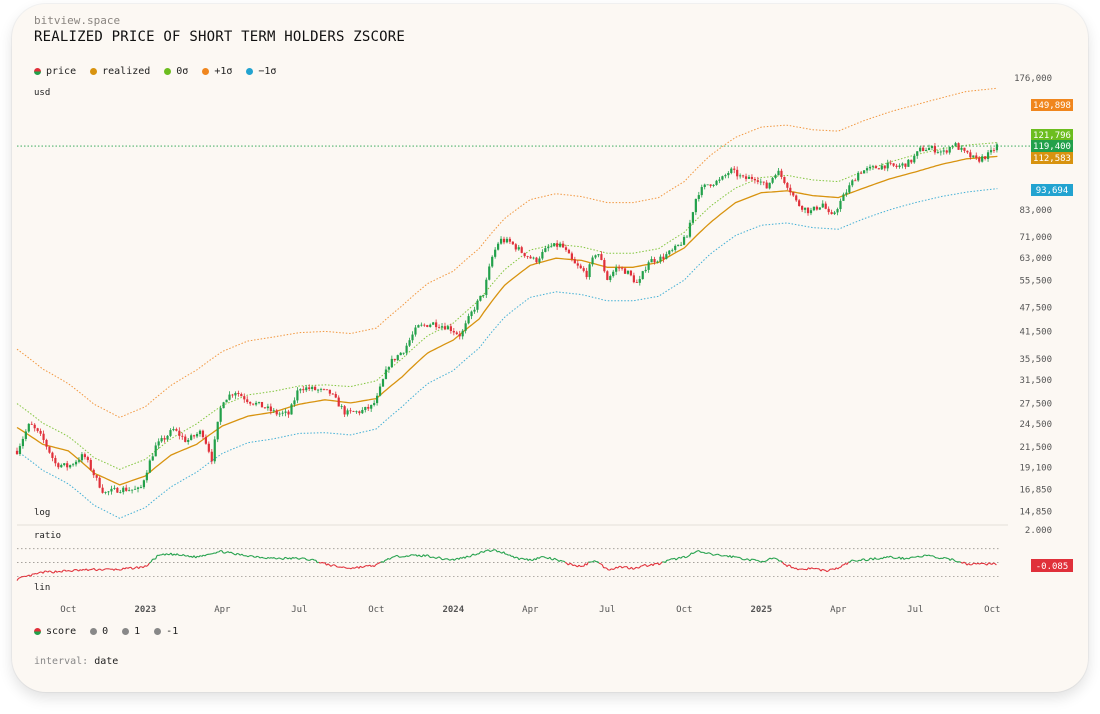 This screenshot has height=714, width=1100. What do you see at coordinates (217, 71) in the screenshot?
I see `legend-item-plus-one-sigma: +1σ` at bounding box center [217, 71].